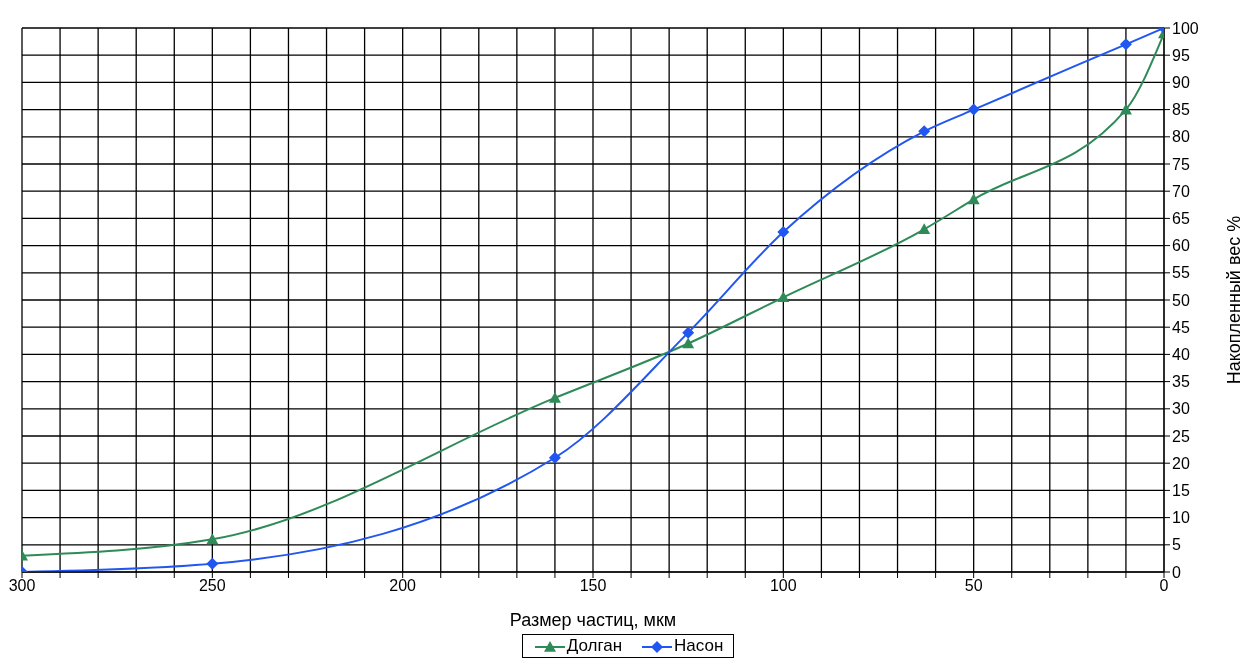  Describe the element at coordinates (593, 620) in the screenshot. I see `x-axis-title: Размер частиц, мкм` at that location.